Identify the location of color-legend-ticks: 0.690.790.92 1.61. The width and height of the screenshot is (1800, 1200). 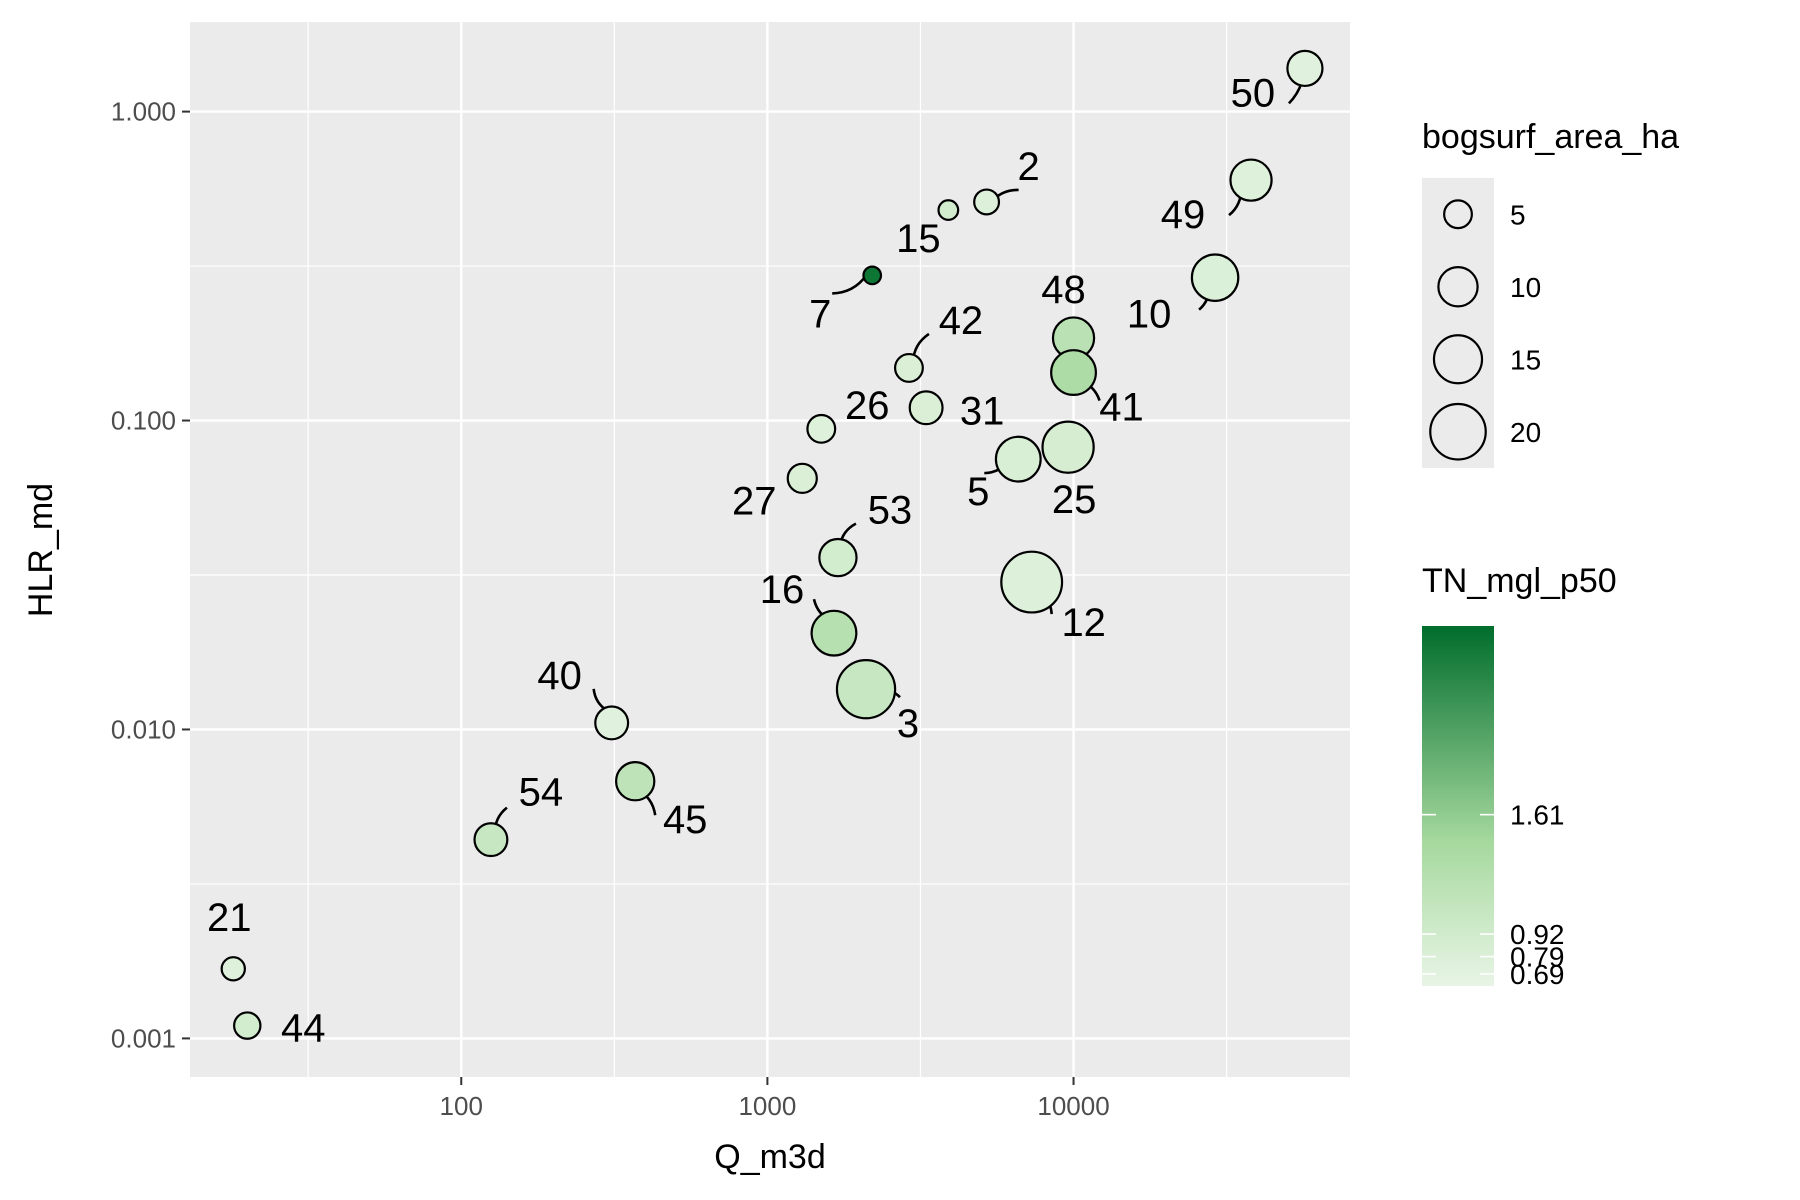
(1493, 895).